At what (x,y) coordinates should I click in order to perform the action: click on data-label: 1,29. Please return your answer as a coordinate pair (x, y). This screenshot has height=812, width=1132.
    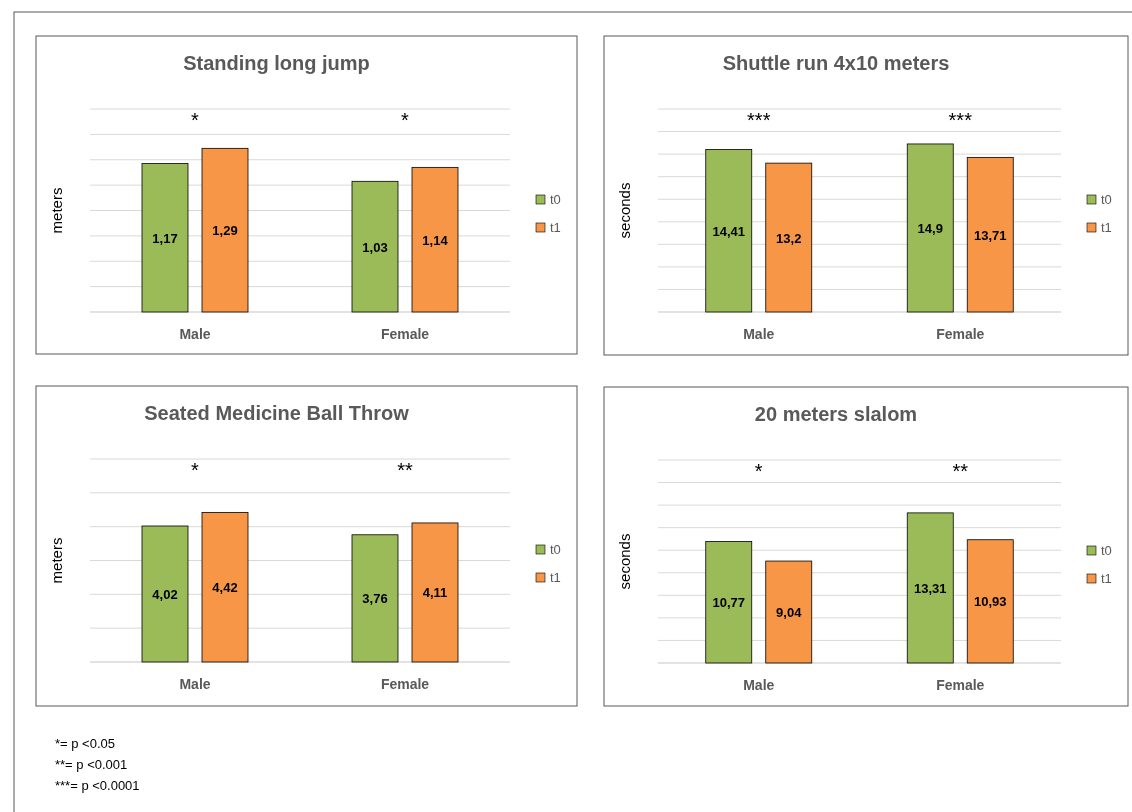
    Looking at the image, I should click on (225, 231).